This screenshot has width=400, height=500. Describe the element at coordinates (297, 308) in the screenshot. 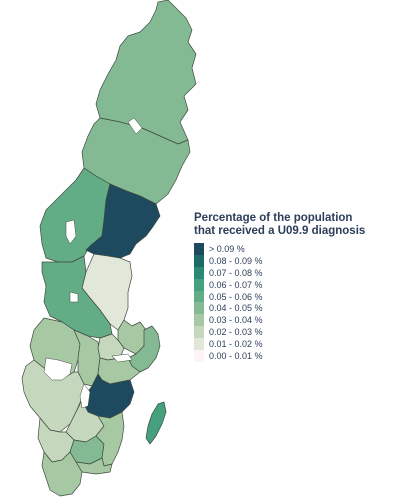

I see `legend-item: 0.04 - 0.05 %` at that location.